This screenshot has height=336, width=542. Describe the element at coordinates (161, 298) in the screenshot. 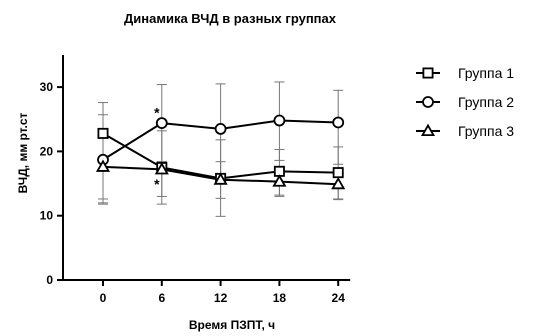

I see `x-tick-label: 6` at that location.